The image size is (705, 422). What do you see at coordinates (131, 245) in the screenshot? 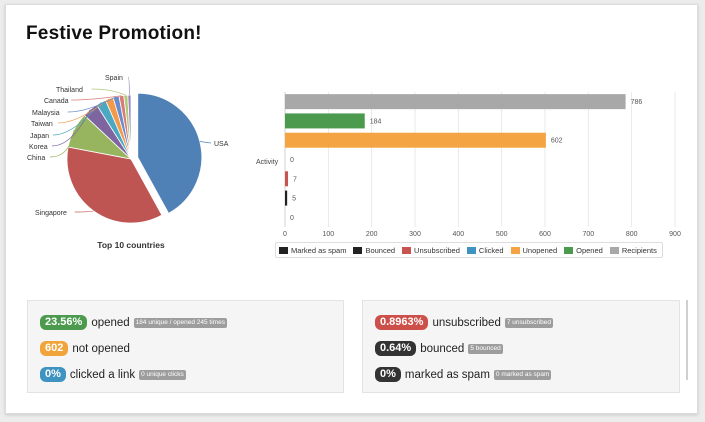
I see `pie-chart-title: Top 10 countries` at bounding box center [131, 245].